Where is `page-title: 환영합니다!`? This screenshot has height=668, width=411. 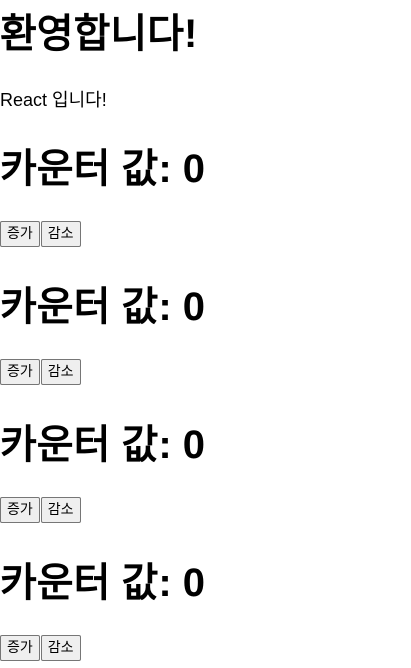
page-title: 환영합니다! is located at coordinates (99, 34).